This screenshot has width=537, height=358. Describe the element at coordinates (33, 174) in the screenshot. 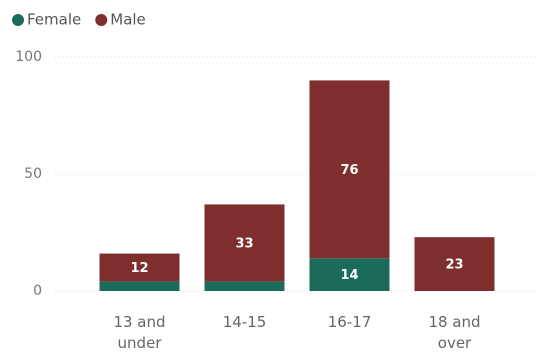

I see `y-tick-label: 50` at that location.